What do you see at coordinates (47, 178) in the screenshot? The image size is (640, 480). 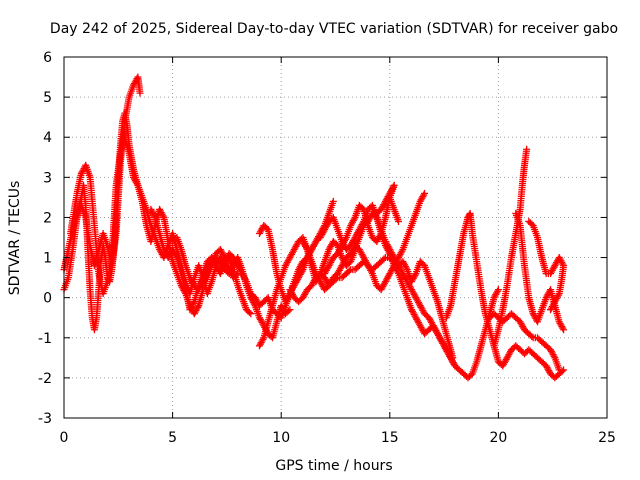 I see `y-tick-label: 3` at bounding box center [47, 178].